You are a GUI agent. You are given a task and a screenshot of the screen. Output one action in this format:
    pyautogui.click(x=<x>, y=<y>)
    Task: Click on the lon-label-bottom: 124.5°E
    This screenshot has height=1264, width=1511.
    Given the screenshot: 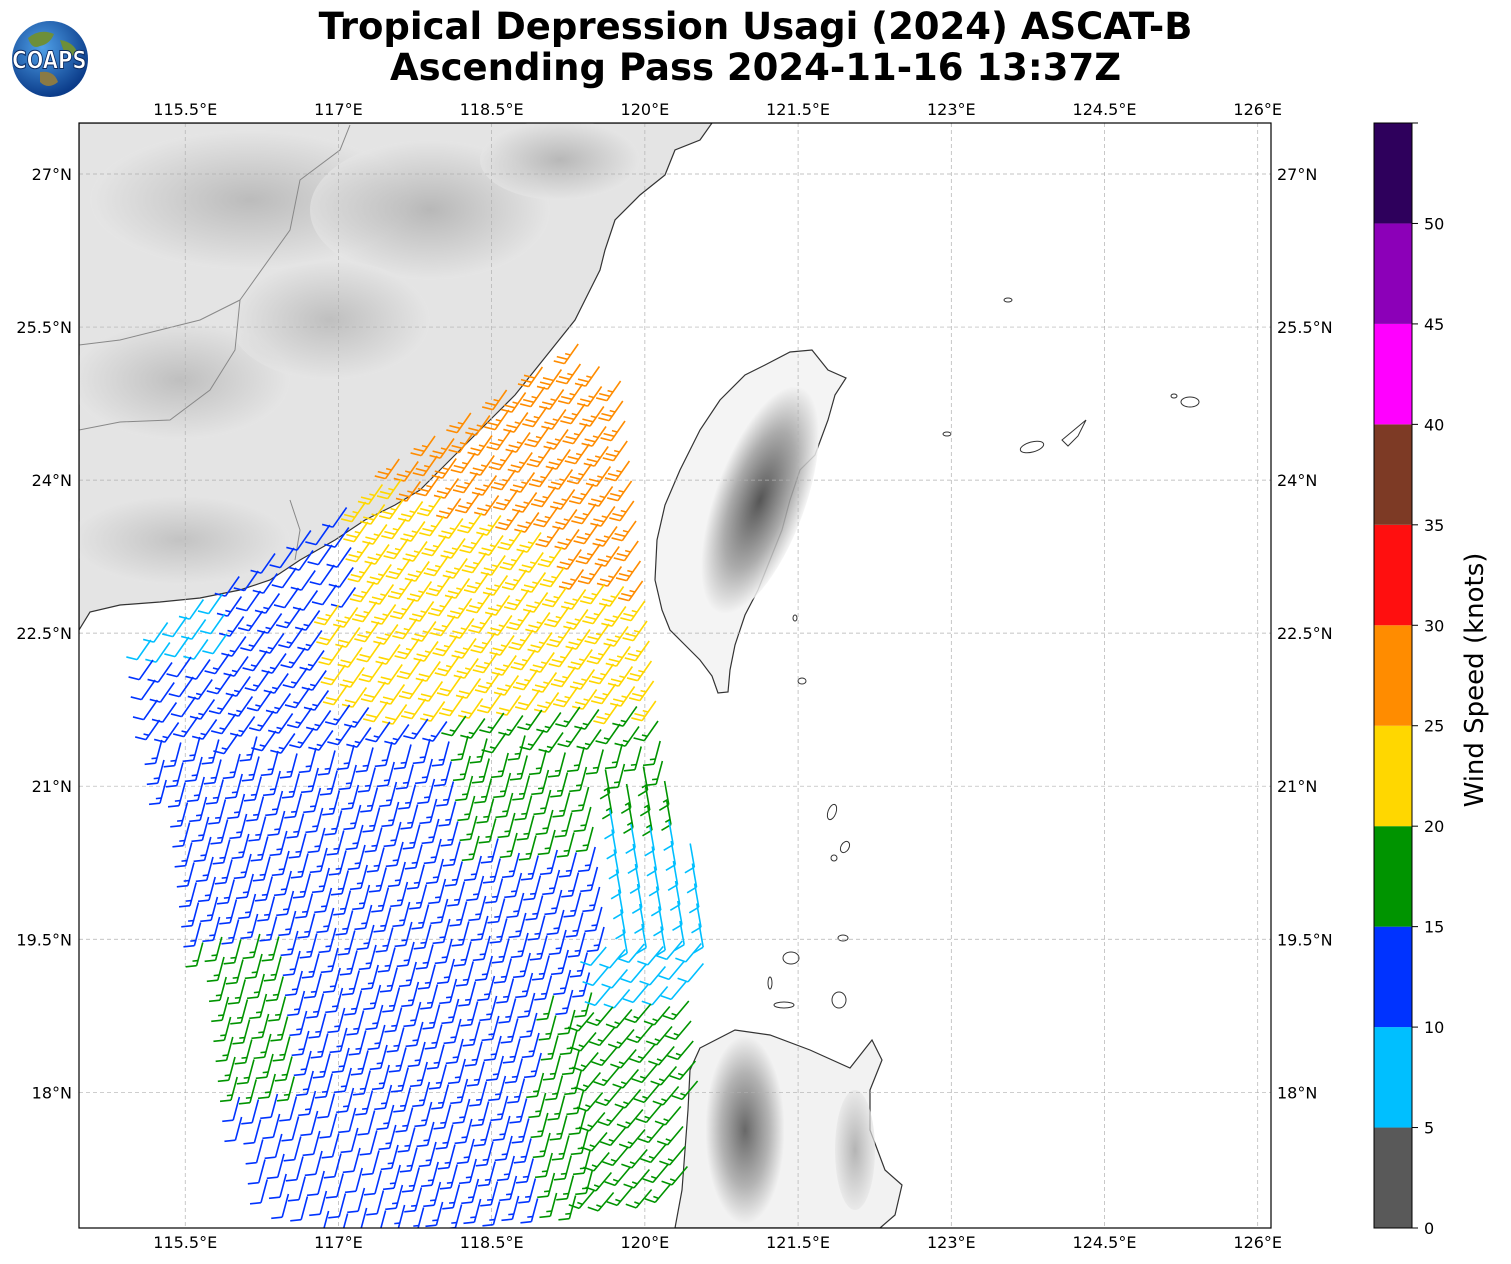 What is the action you would take?
    pyautogui.click(x=1105, y=1242)
    